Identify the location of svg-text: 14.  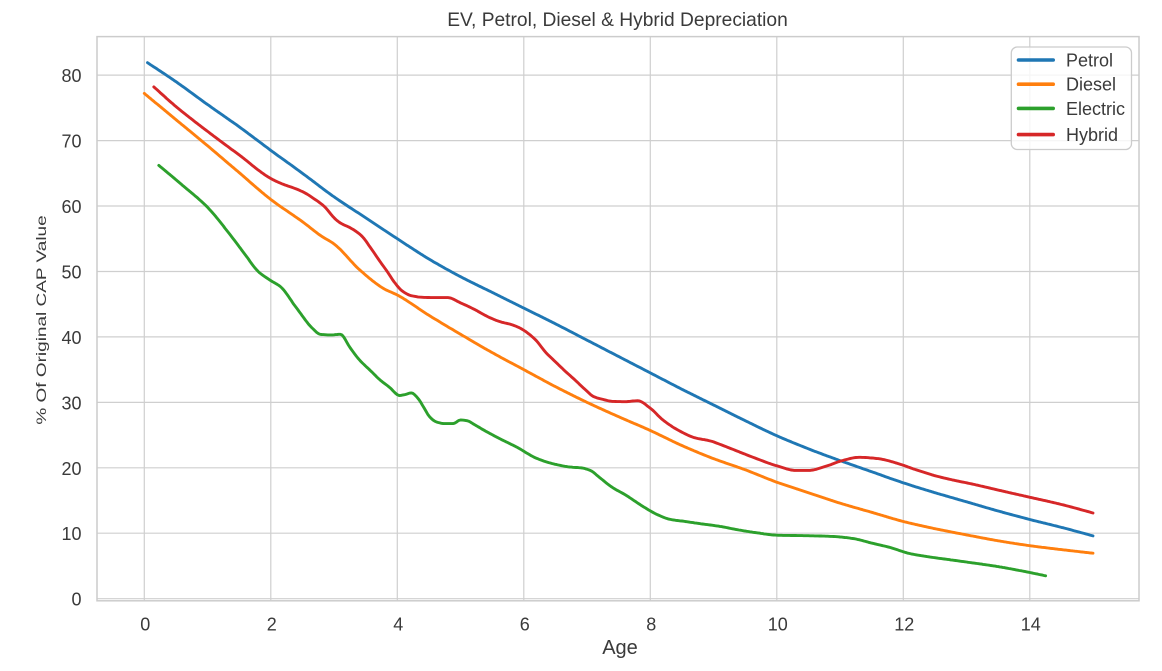
(1031, 625).